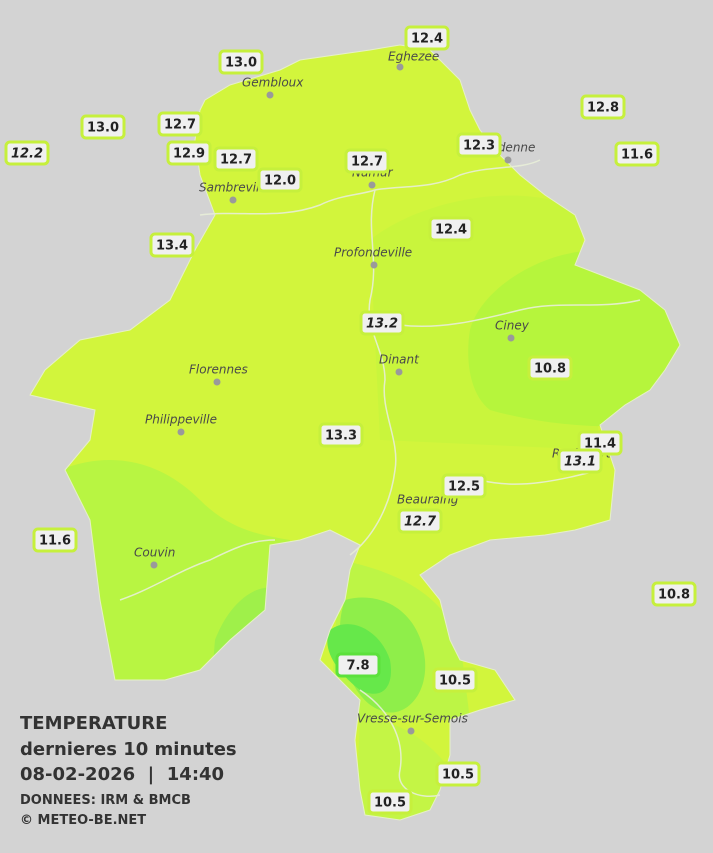  I want to click on station: 13.2, so click(382, 323).